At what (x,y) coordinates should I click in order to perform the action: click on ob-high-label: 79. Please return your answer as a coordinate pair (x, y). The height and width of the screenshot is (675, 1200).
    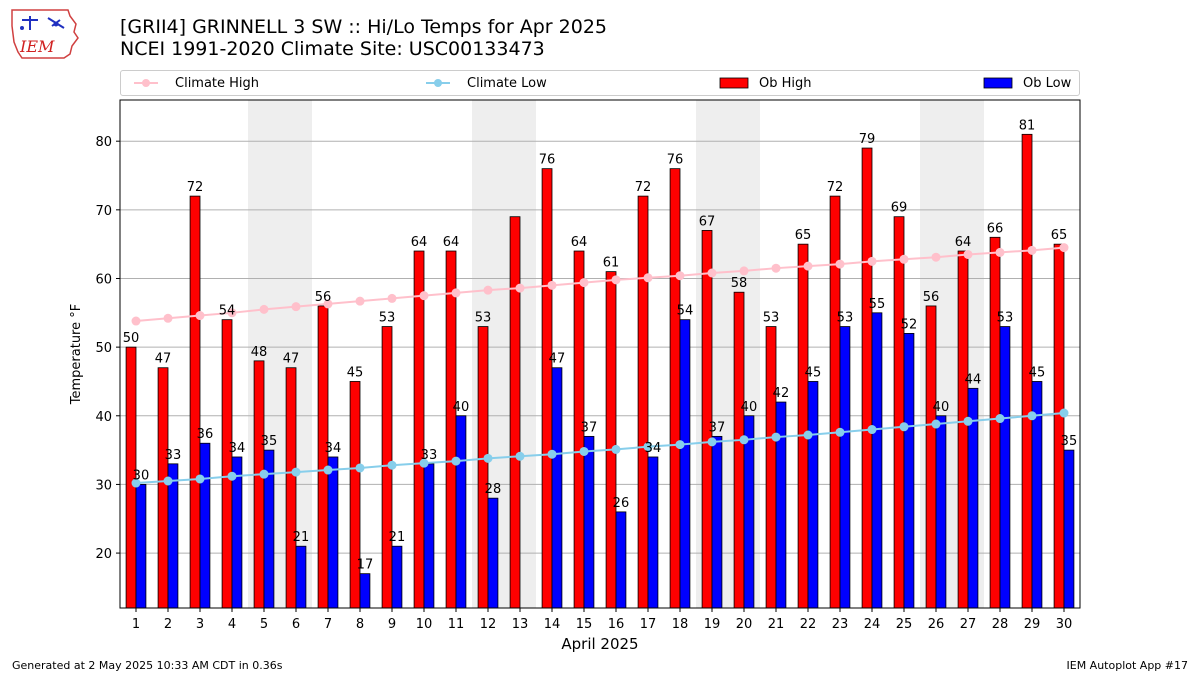
    Looking at the image, I should click on (867, 139).